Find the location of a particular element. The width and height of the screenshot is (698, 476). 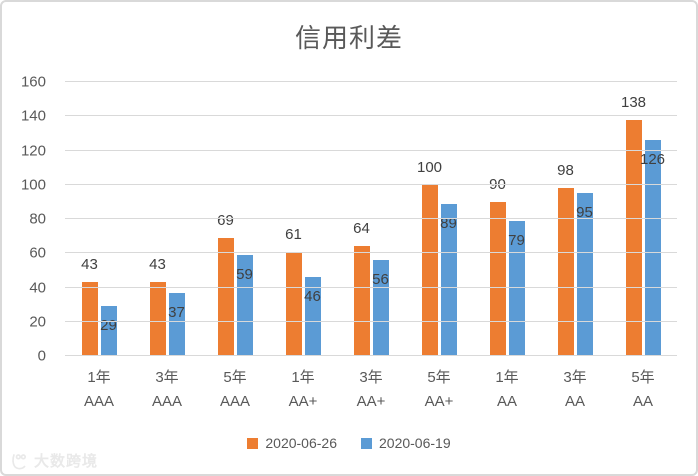

bar: 29 is located at coordinates (108, 331).